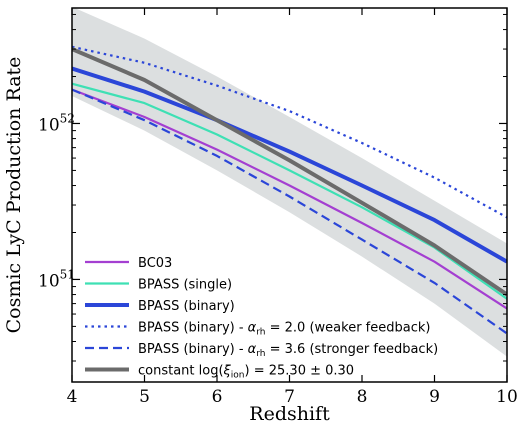 Image resolution: width=520 pixels, height=427 pixels. What do you see at coordinates (144, 397) in the screenshot?
I see `x-tick-label: 5` at bounding box center [144, 397].